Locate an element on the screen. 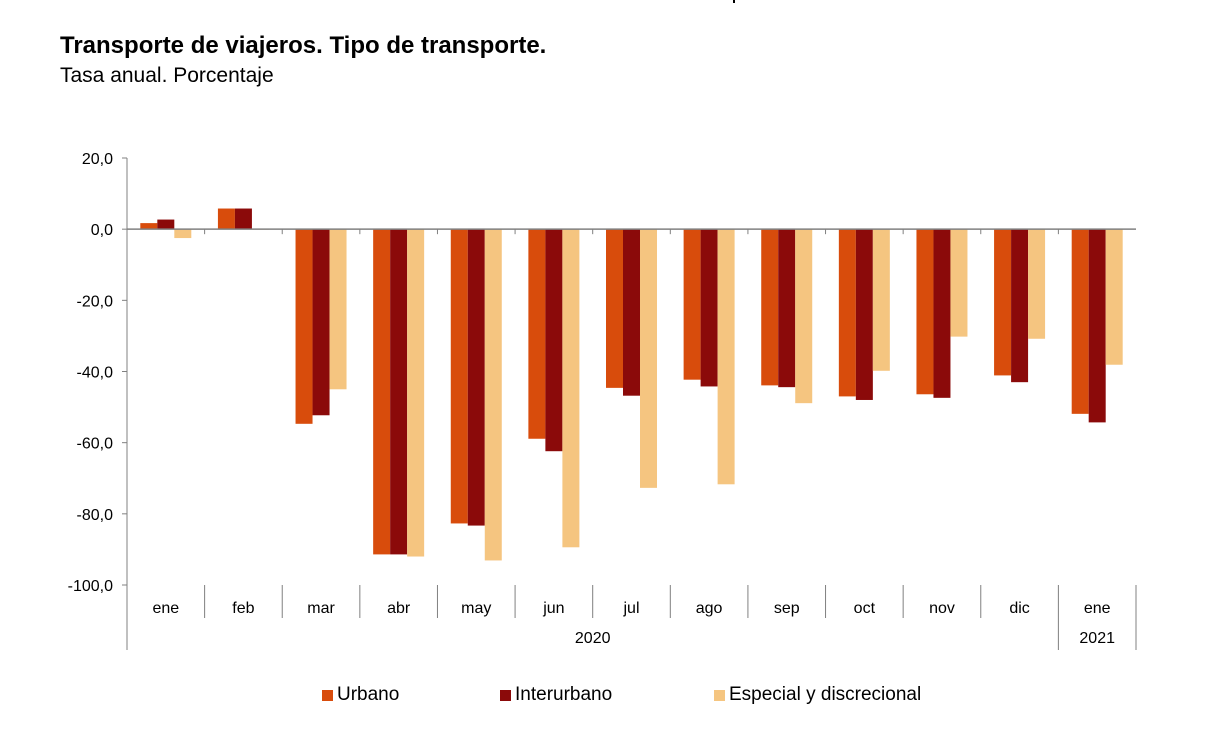 This screenshot has width=1222, height=742. x-category-label: nov is located at coordinates (942, 608).